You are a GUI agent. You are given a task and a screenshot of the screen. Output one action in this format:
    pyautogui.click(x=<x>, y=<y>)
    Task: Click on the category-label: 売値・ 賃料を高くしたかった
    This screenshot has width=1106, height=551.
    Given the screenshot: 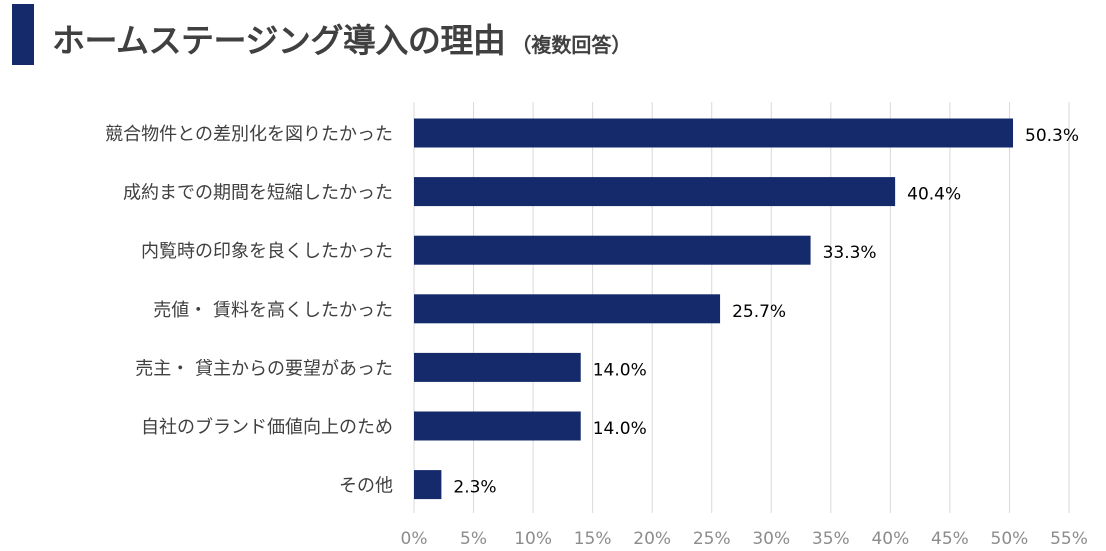 What is the action you would take?
    pyautogui.click(x=273, y=310)
    